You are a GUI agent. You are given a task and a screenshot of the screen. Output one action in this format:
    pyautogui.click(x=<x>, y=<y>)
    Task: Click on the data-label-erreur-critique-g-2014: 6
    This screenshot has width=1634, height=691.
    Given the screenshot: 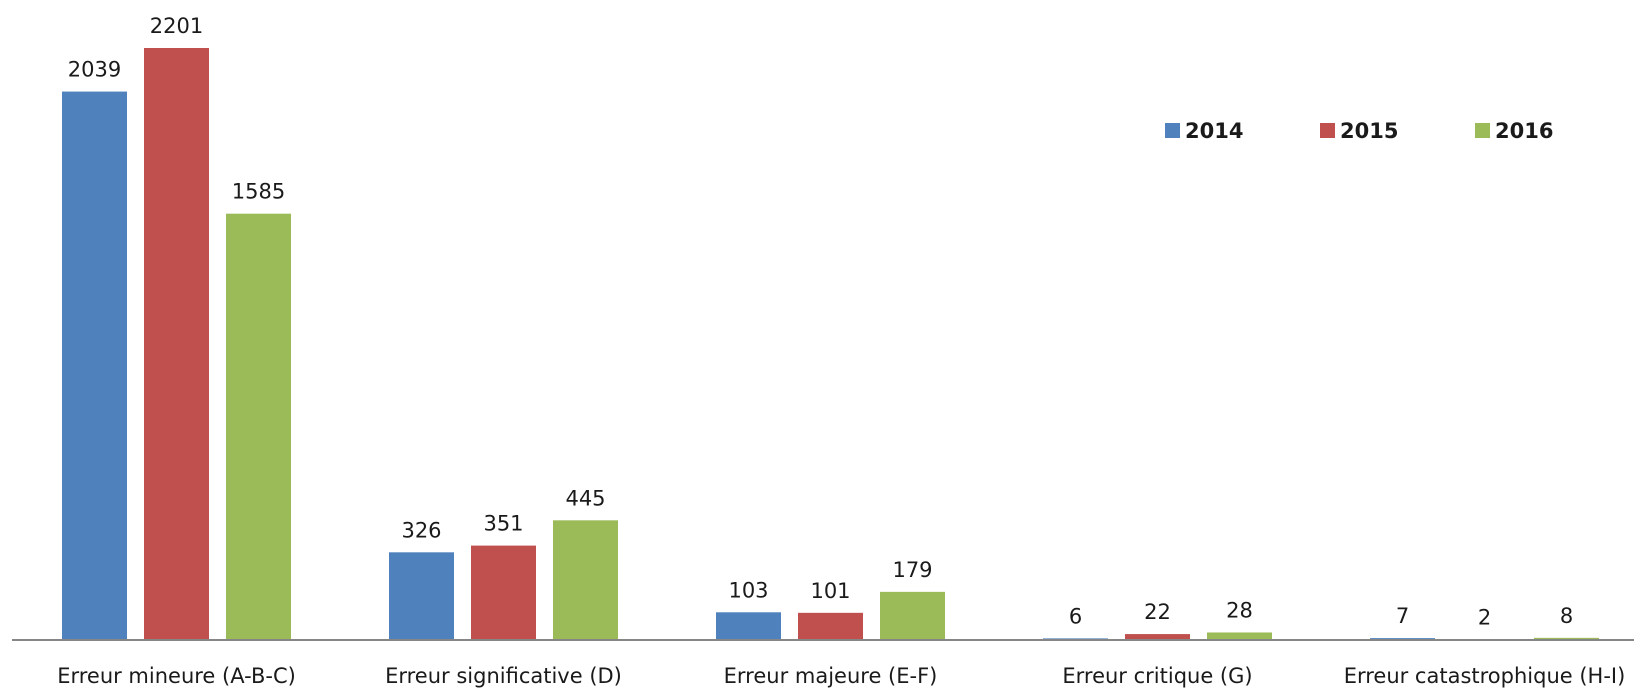 What is the action you would take?
    pyautogui.click(x=1075, y=616)
    